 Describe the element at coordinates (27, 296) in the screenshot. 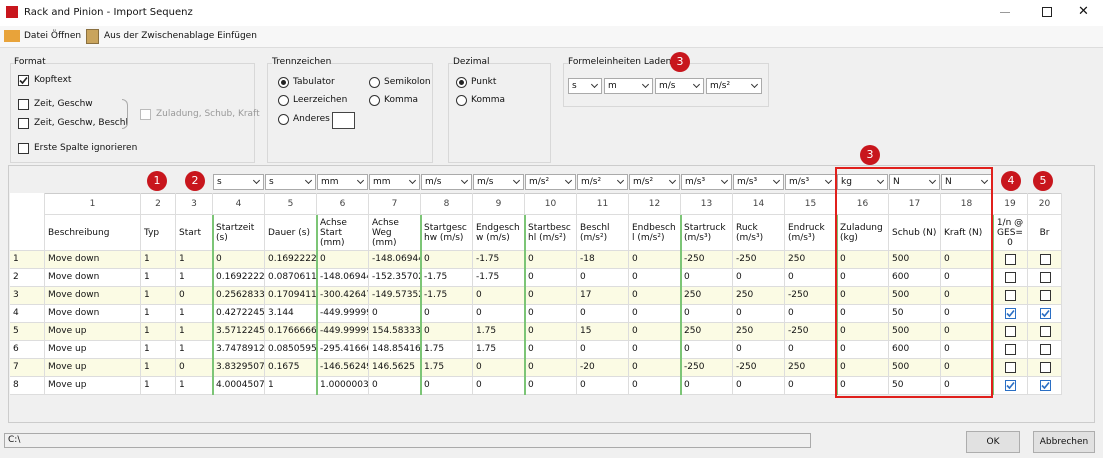

I see `row-number: 3` at that location.